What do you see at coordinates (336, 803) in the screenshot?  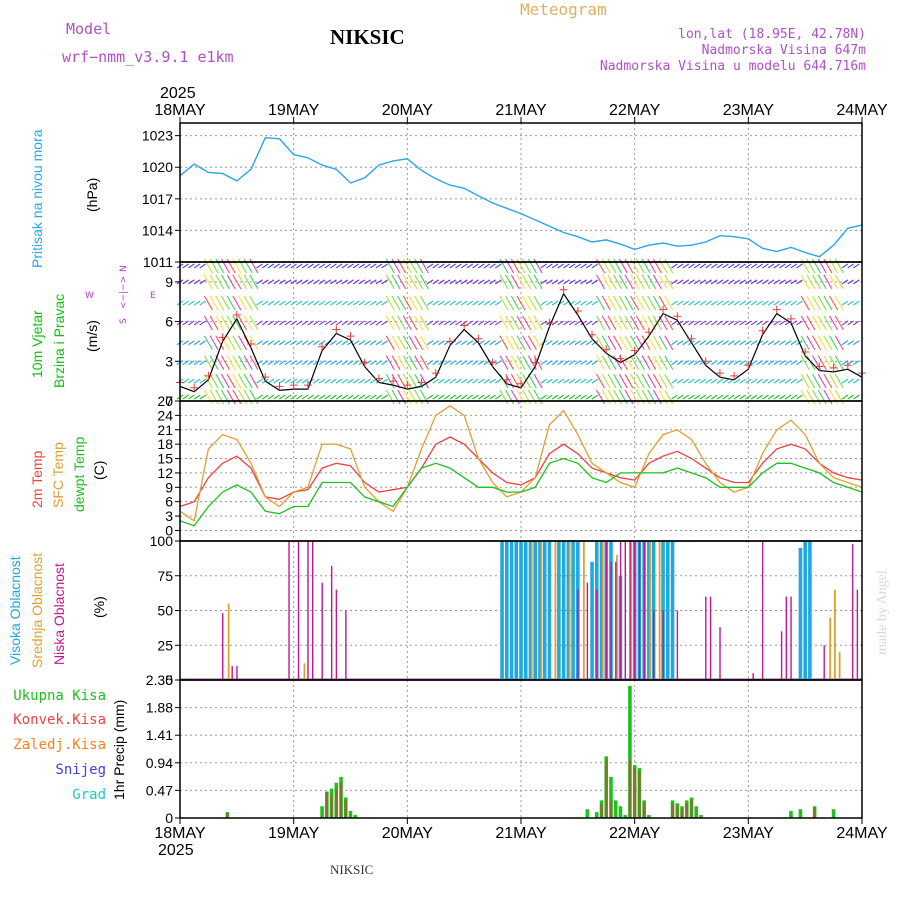 I see `precip-convective-bar` at bounding box center [336, 803].